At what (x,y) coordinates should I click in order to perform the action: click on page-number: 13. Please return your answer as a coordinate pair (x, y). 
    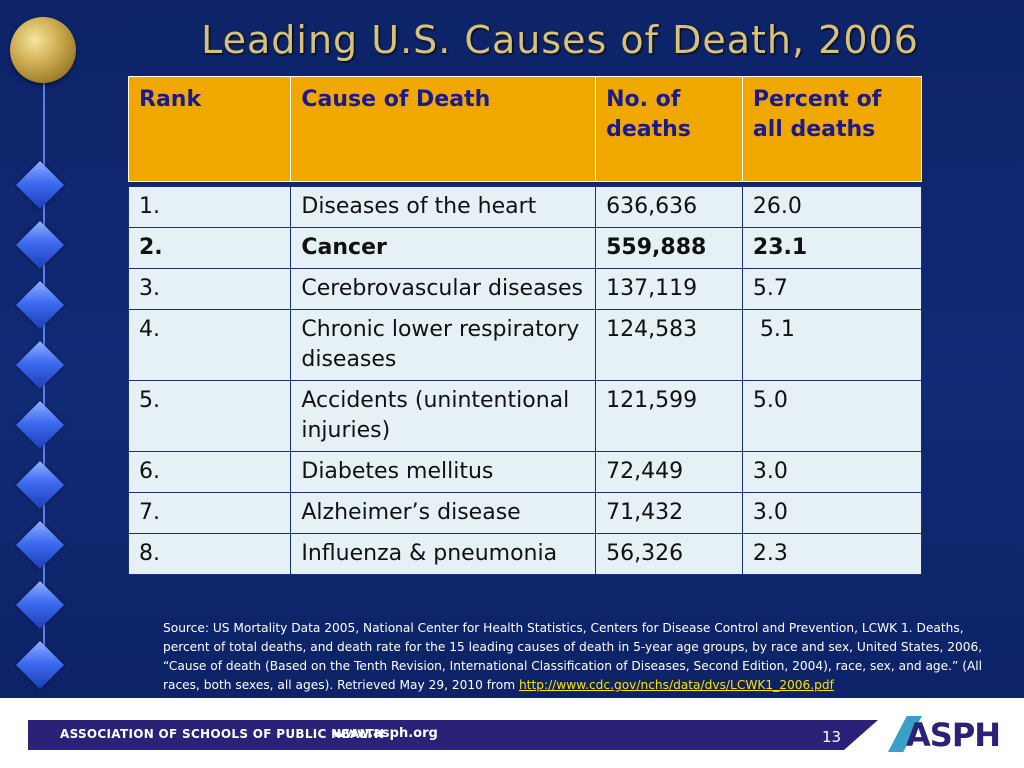
    Looking at the image, I should click on (832, 737).